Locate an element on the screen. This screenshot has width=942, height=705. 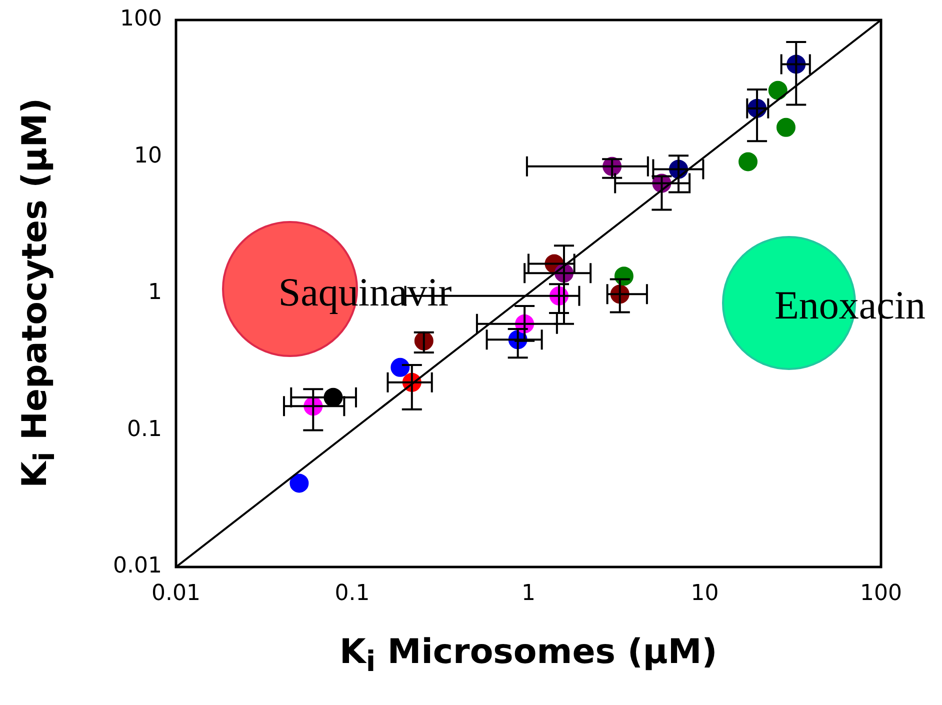
y-tick-label: 1 is located at coordinates (155, 293).